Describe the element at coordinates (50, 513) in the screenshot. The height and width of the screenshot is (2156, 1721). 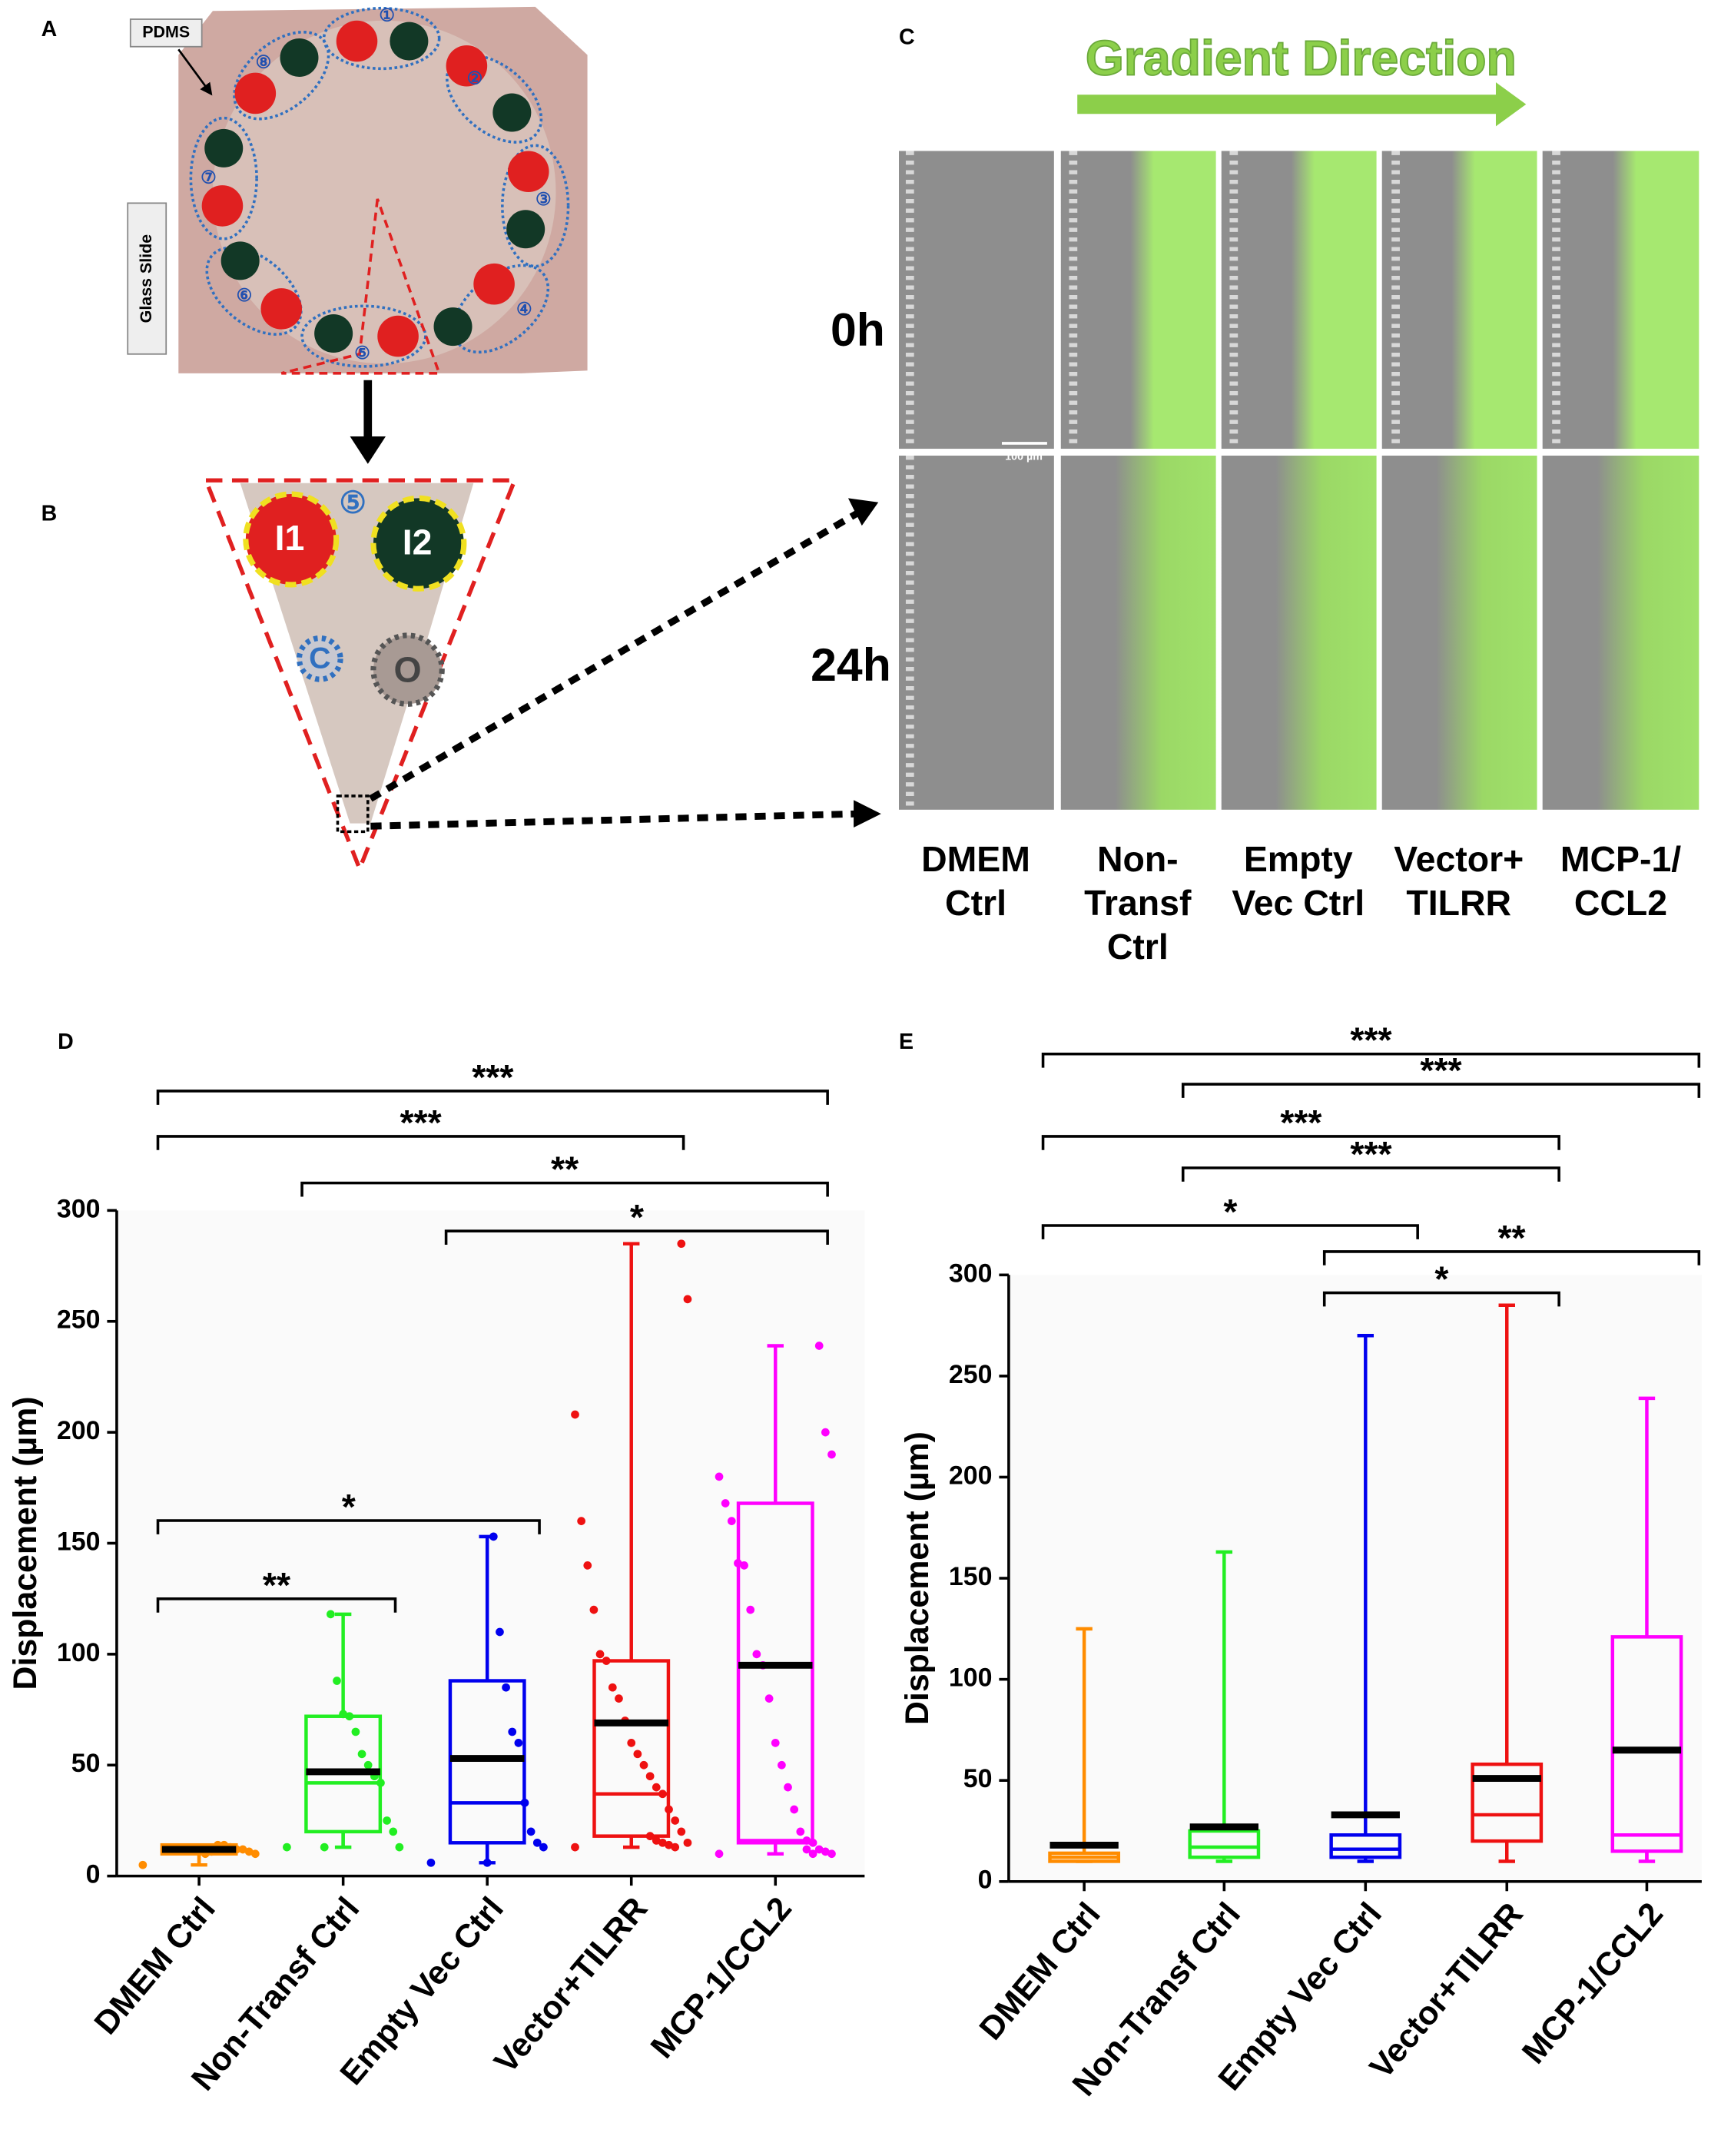
I see `panel-letter: B` at that location.